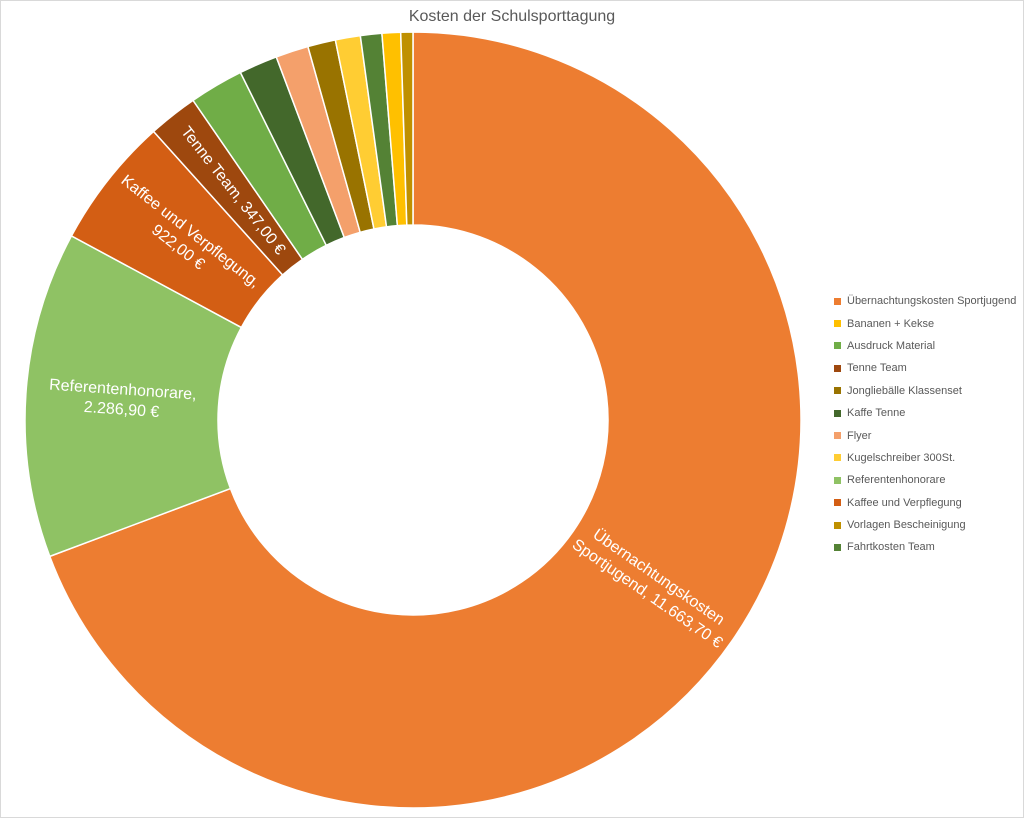 The width and height of the screenshot is (1024, 818). I want to click on legend-item-kaffee-und-verpflegung: Kaffee und Verpflegung, so click(927, 503).